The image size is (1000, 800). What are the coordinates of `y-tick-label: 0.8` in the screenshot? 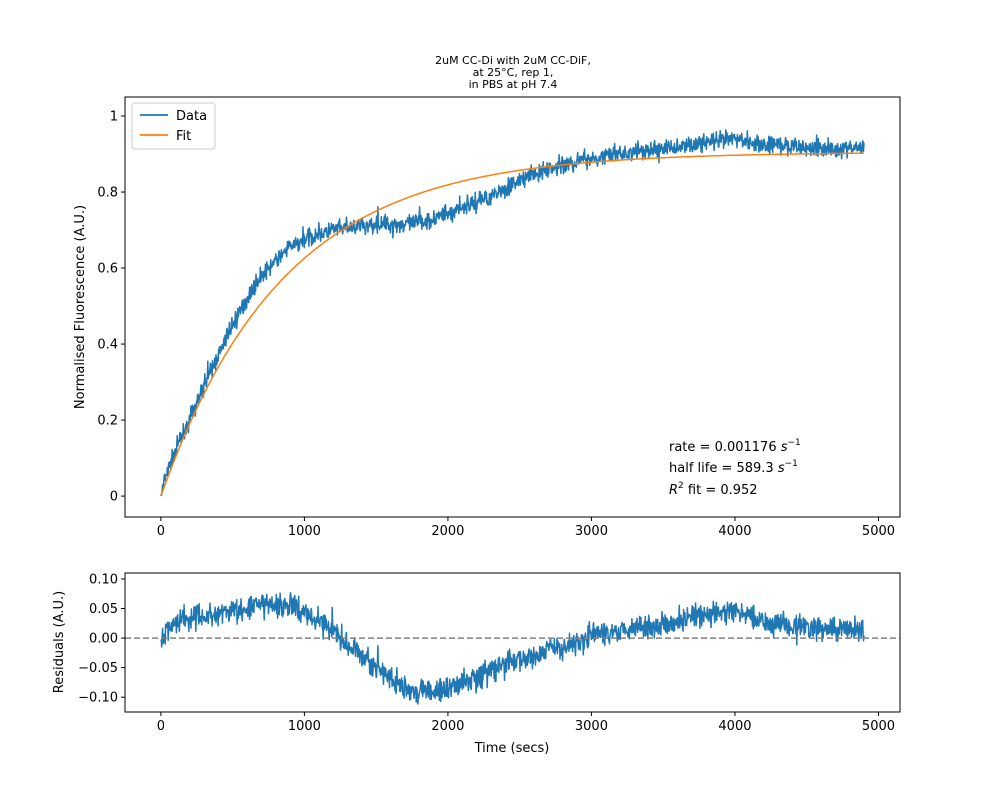 It's located at (107, 193).